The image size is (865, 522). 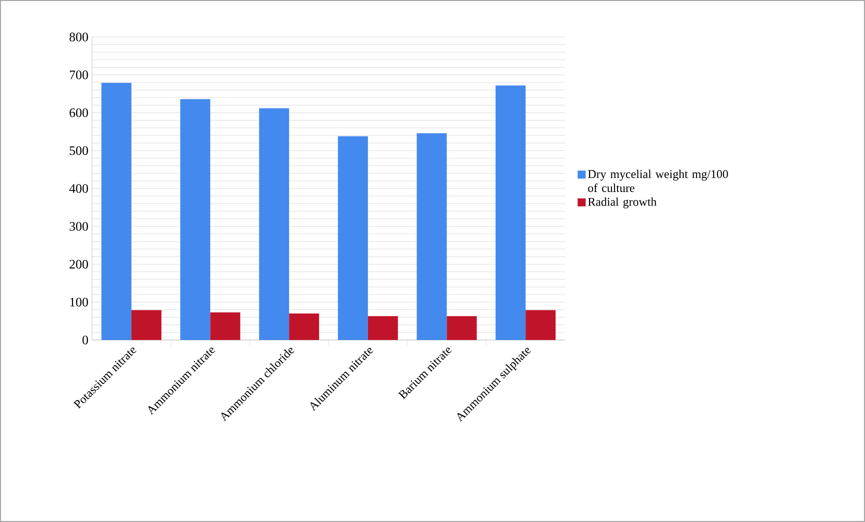 What do you see at coordinates (79, 302) in the screenshot?
I see `y-tick-label: 100` at bounding box center [79, 302].